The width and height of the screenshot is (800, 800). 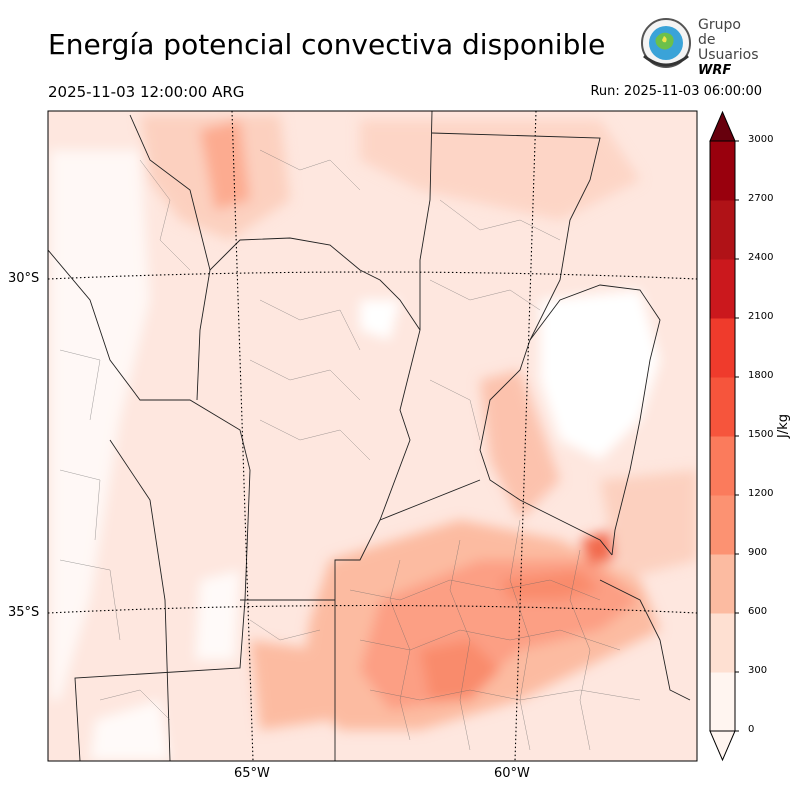 I want to click on colorbar-tick-label: 2400, so click(x=761, y=257).